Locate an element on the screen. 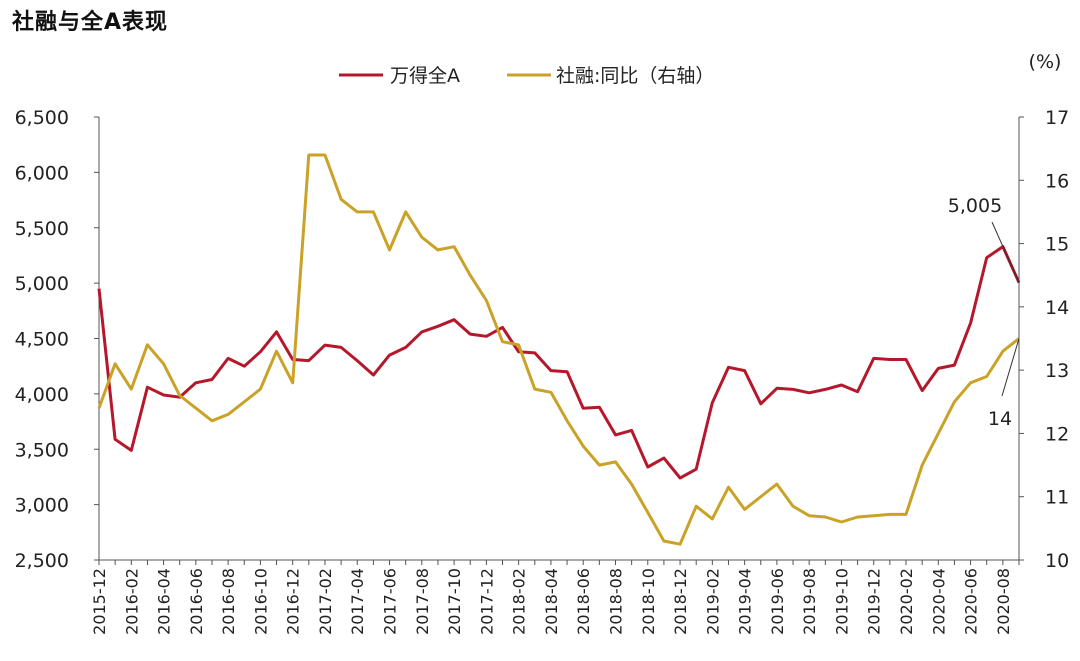 The height and width of the screenshot is (661, 1080). annotation-label-wind-all-a: 5,005 is located at coordinates (975, 206).